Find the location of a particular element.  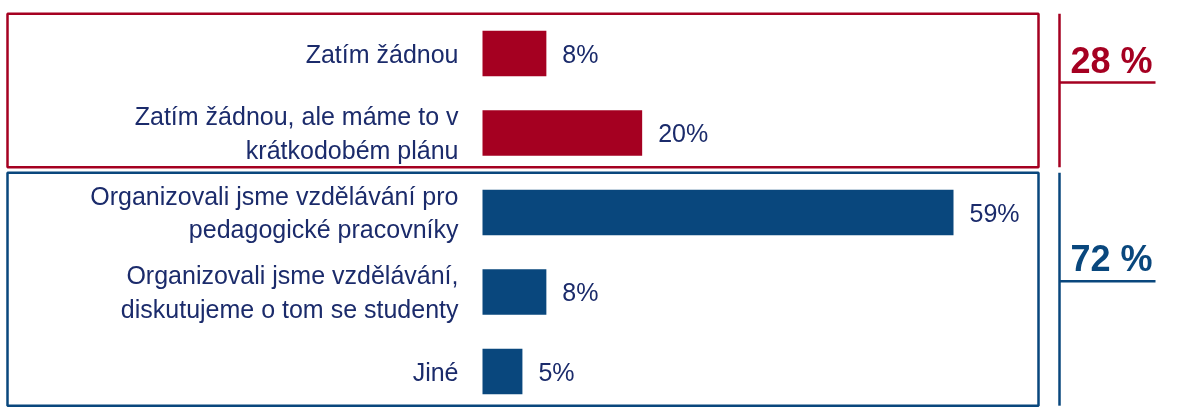

y-tick-label: Jiné is located at coordinates (435, 371).